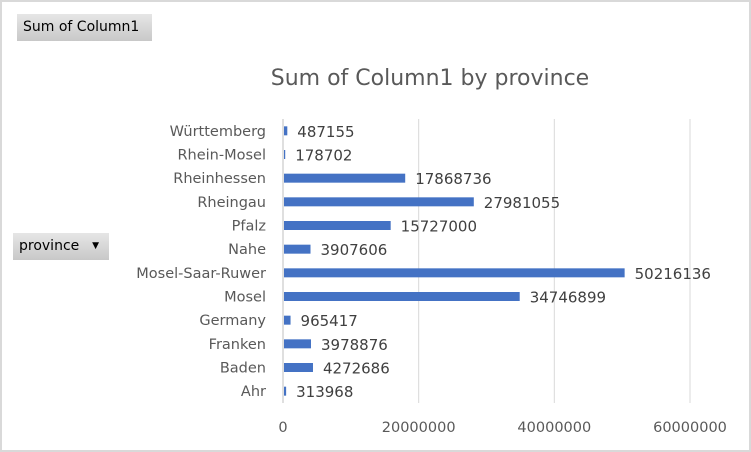 This screenshot has width=751, height=452. Describe the element at coordinates (323, 156) in the screenshot. I see `data-label: 178702` at that location.